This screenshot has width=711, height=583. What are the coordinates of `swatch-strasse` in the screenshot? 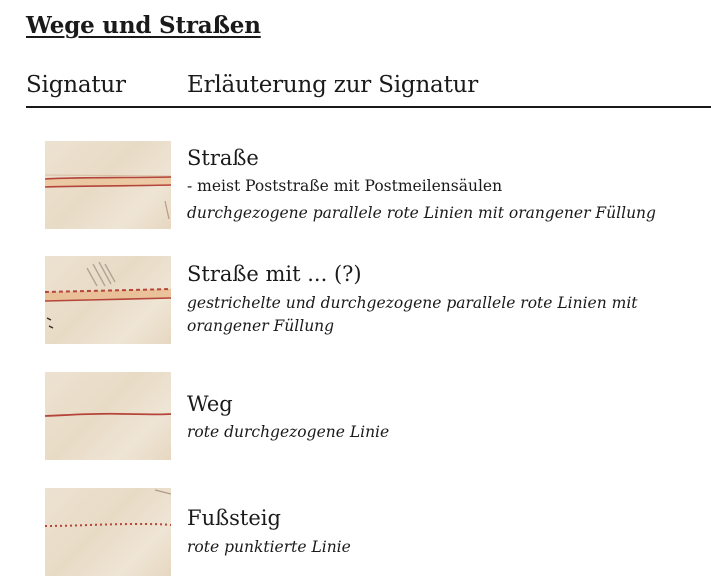 It's located at (108, 185).